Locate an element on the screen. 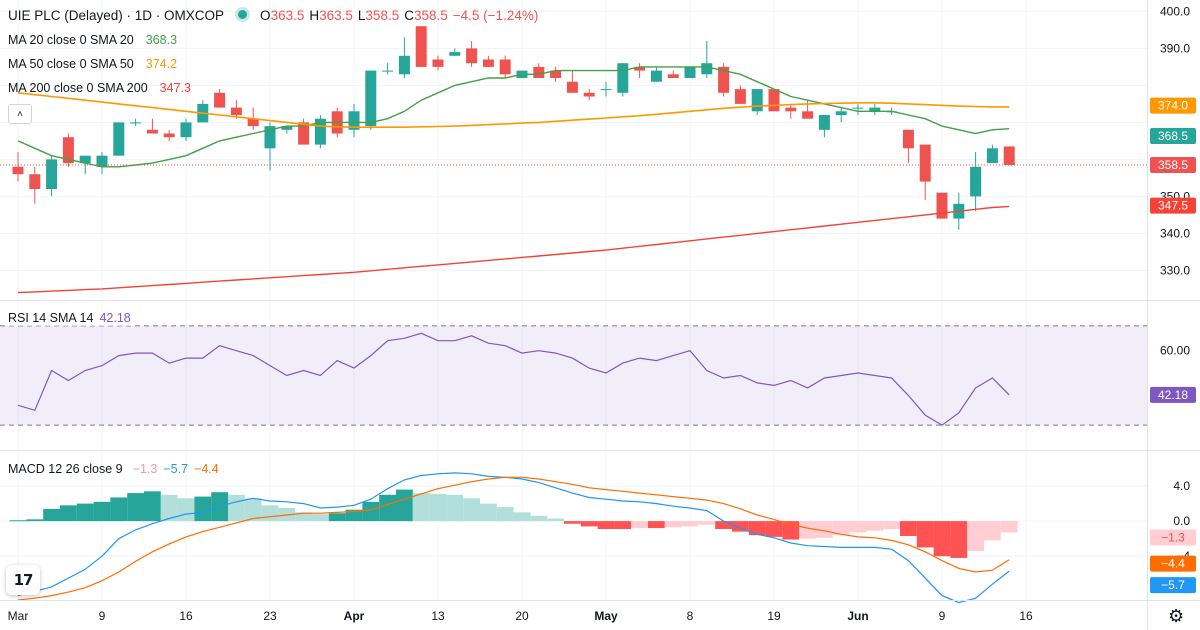 This screenshot has width=1200, height=630. collapse-legend-button: ˄ is located at coordinates (20, 114).